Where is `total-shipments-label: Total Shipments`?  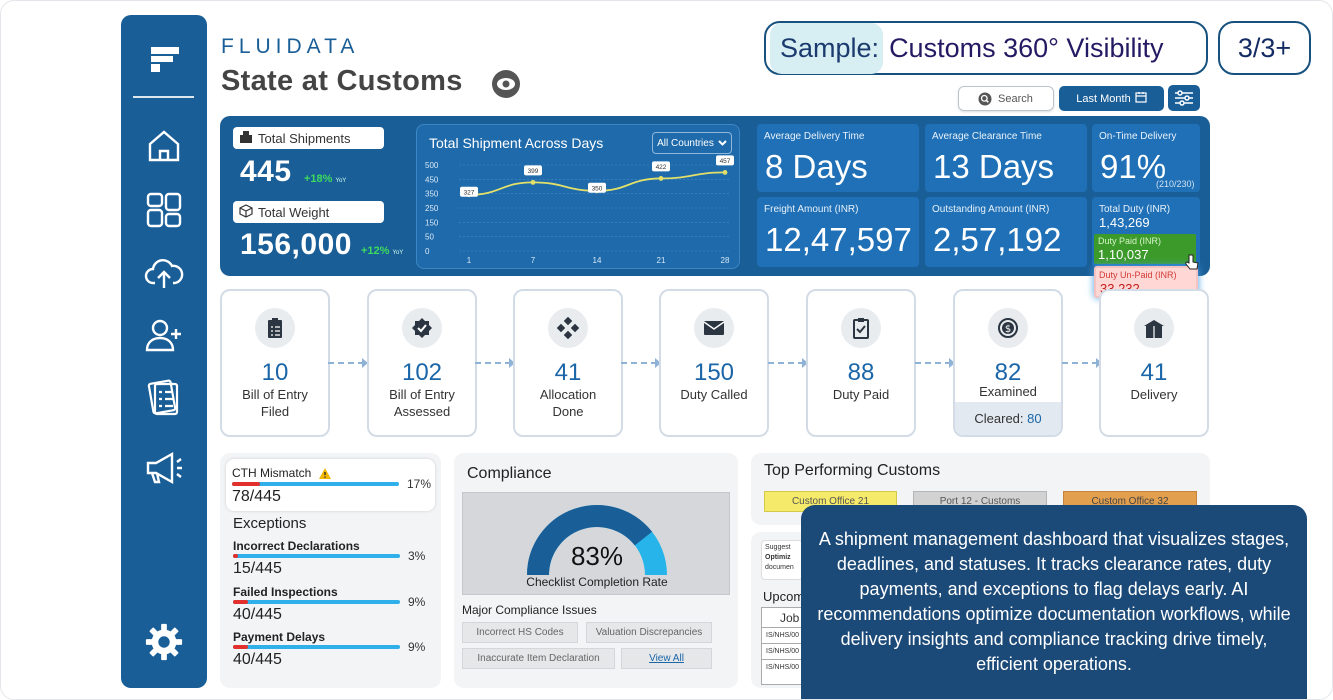
total-shipments-label: Total Shipments is located at coordinates (304, 138).